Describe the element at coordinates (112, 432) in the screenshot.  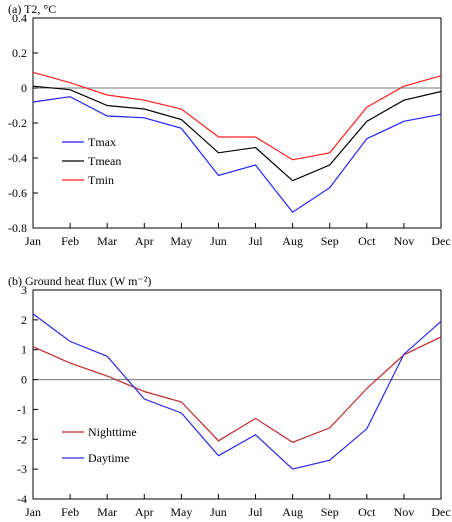
I see `legend-label-nighttime: Nighttime` at that location.